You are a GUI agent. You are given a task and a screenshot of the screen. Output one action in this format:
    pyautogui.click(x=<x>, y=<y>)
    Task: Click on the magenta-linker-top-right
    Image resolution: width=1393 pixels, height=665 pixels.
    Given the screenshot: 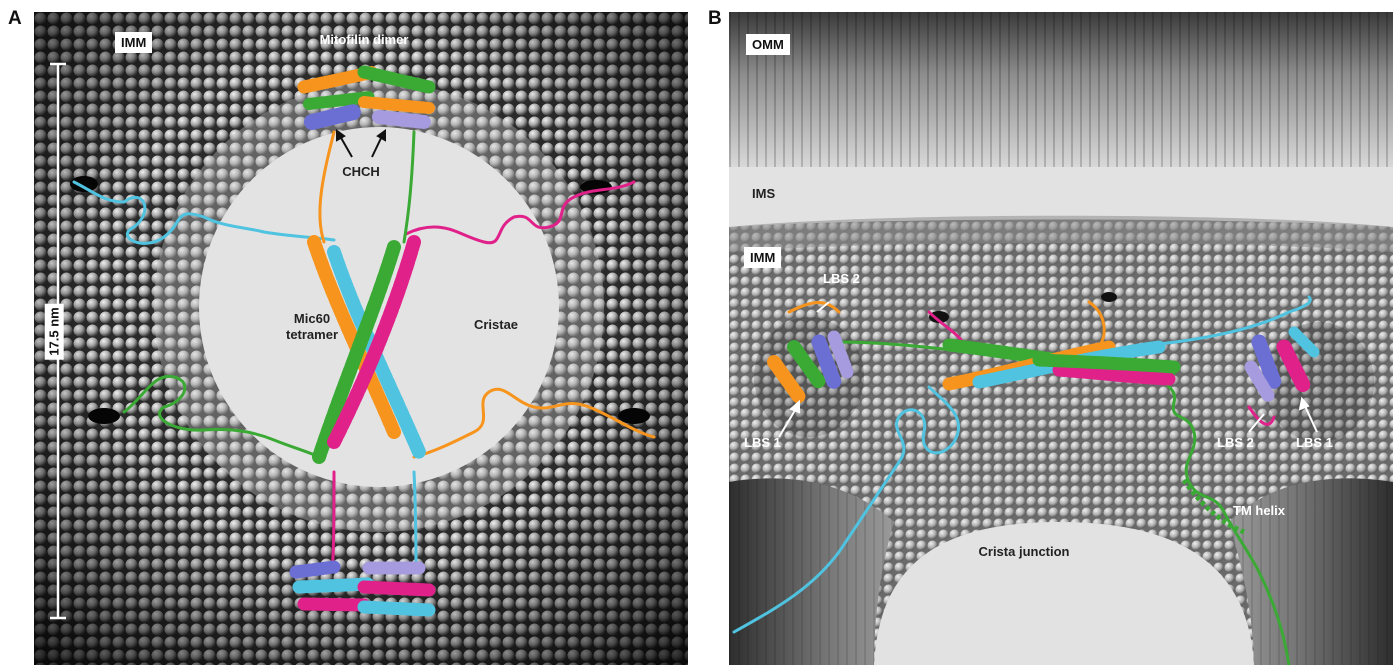 What is the action you would take?
    pyautogui.click(x=520, y=212)
    